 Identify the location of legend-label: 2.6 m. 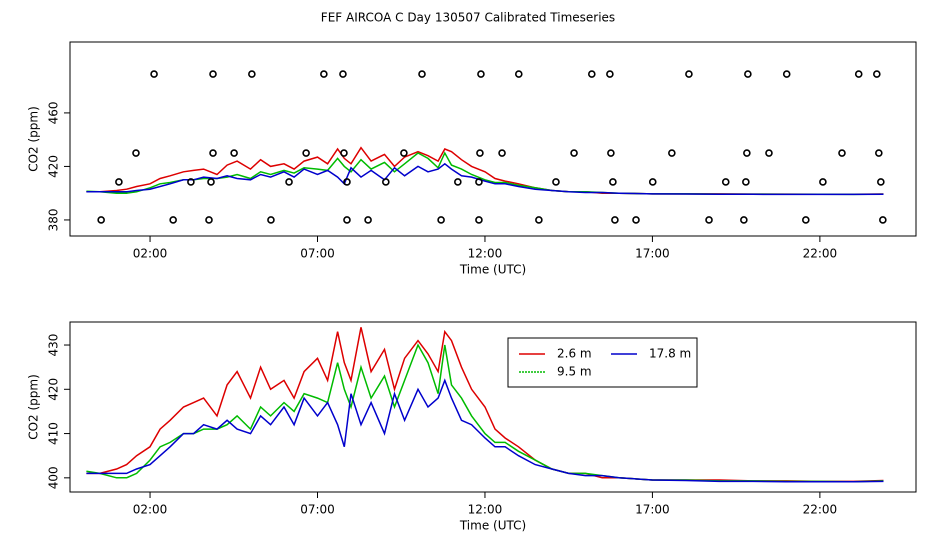
(574, 354).